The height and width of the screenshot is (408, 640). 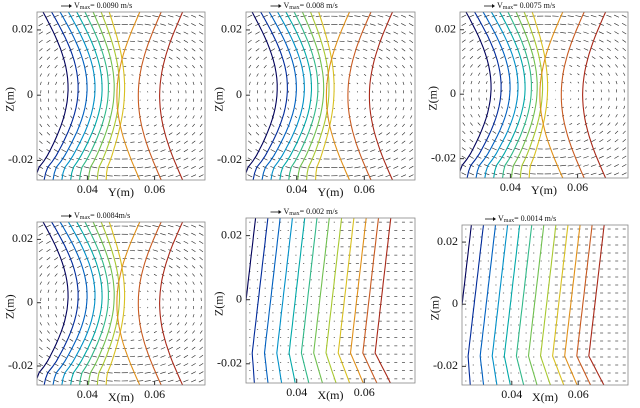 I want to click on reference-arrow-head, so click(x=70, y=216).